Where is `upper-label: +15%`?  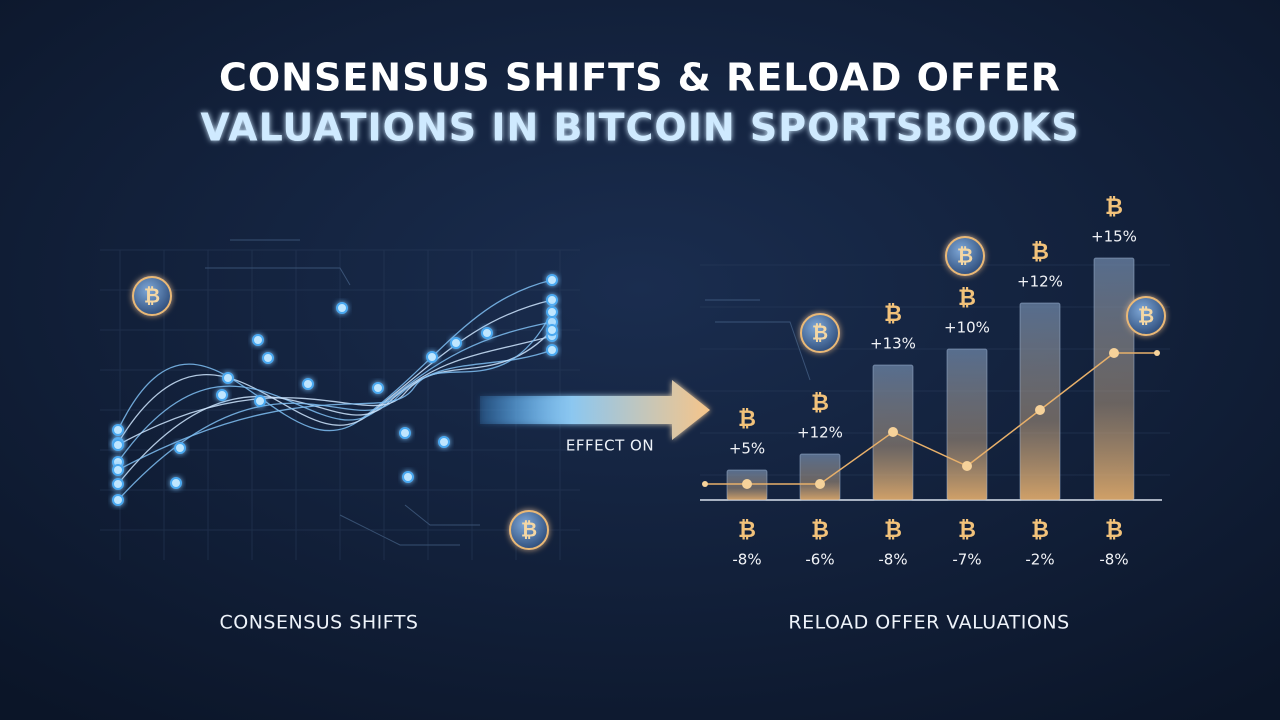
upper-label: +15% is located at coordinates (1114, 237).